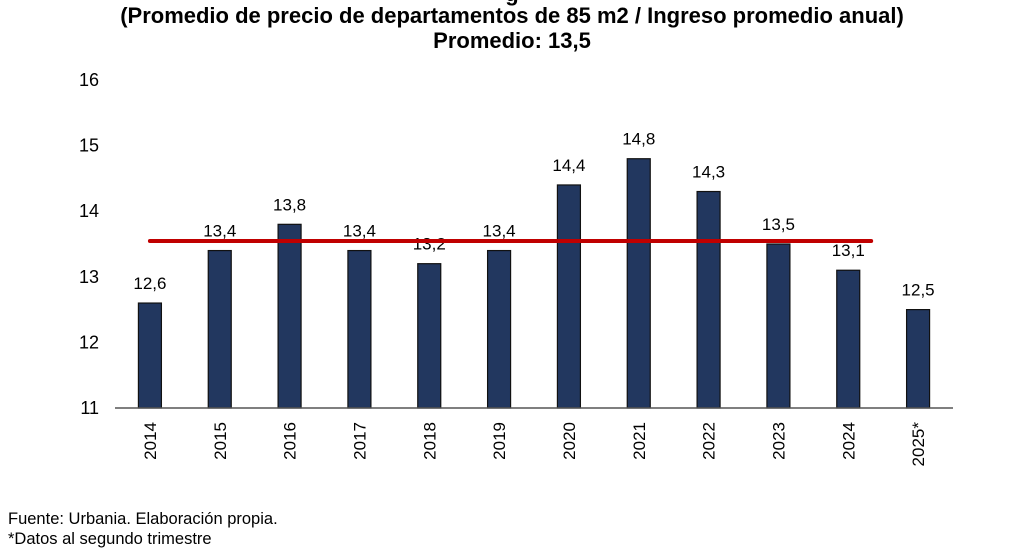 The image size is (1024, 554). Describe the element at coordinates (290, 441) in the screenshot. I see `x-tick-label: 2016` at that location.